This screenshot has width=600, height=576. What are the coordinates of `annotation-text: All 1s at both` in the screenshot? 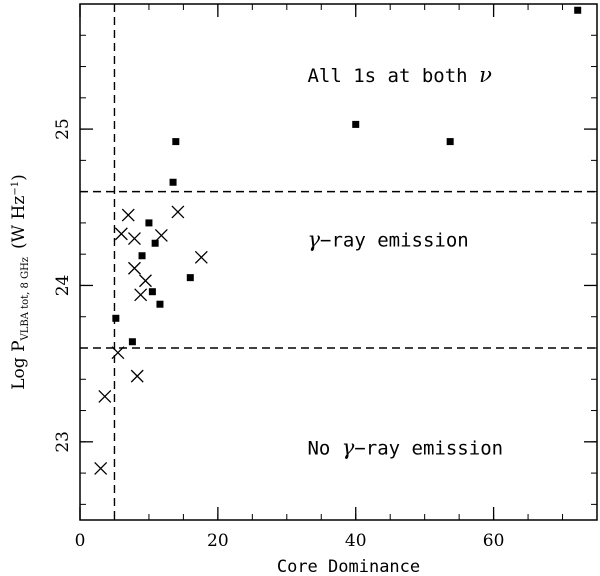 It's located at (393, 76).